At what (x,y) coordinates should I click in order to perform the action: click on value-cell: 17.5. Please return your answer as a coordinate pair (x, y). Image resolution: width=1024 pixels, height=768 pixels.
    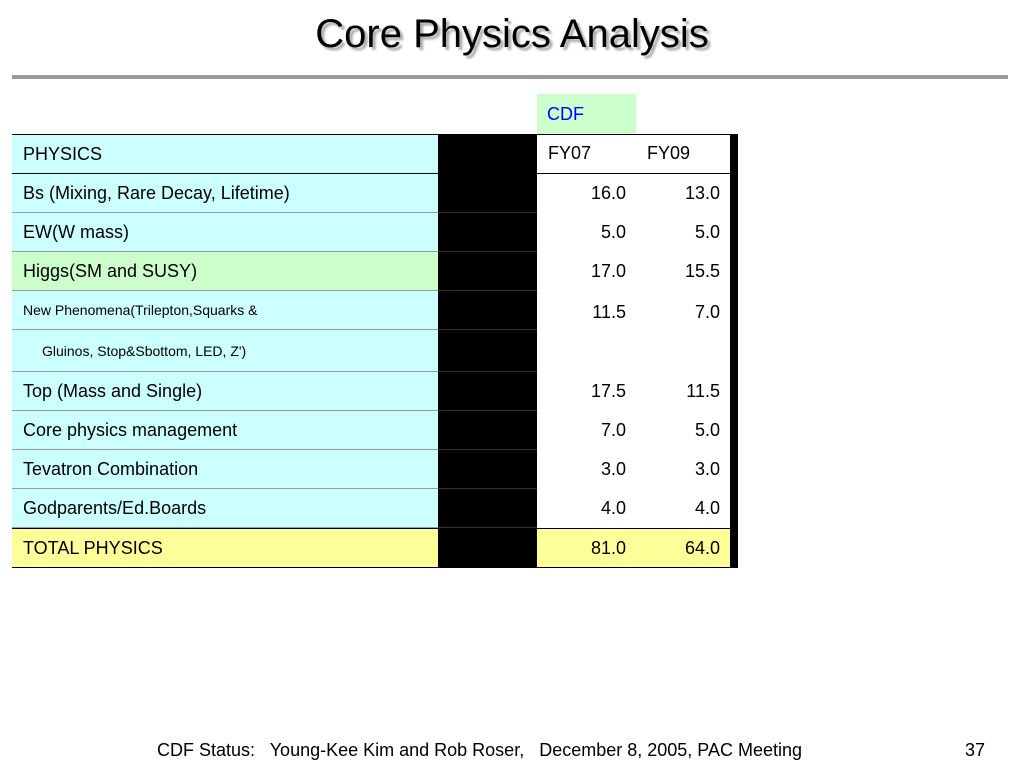
    Looking at the image, I should click on (608, 391).